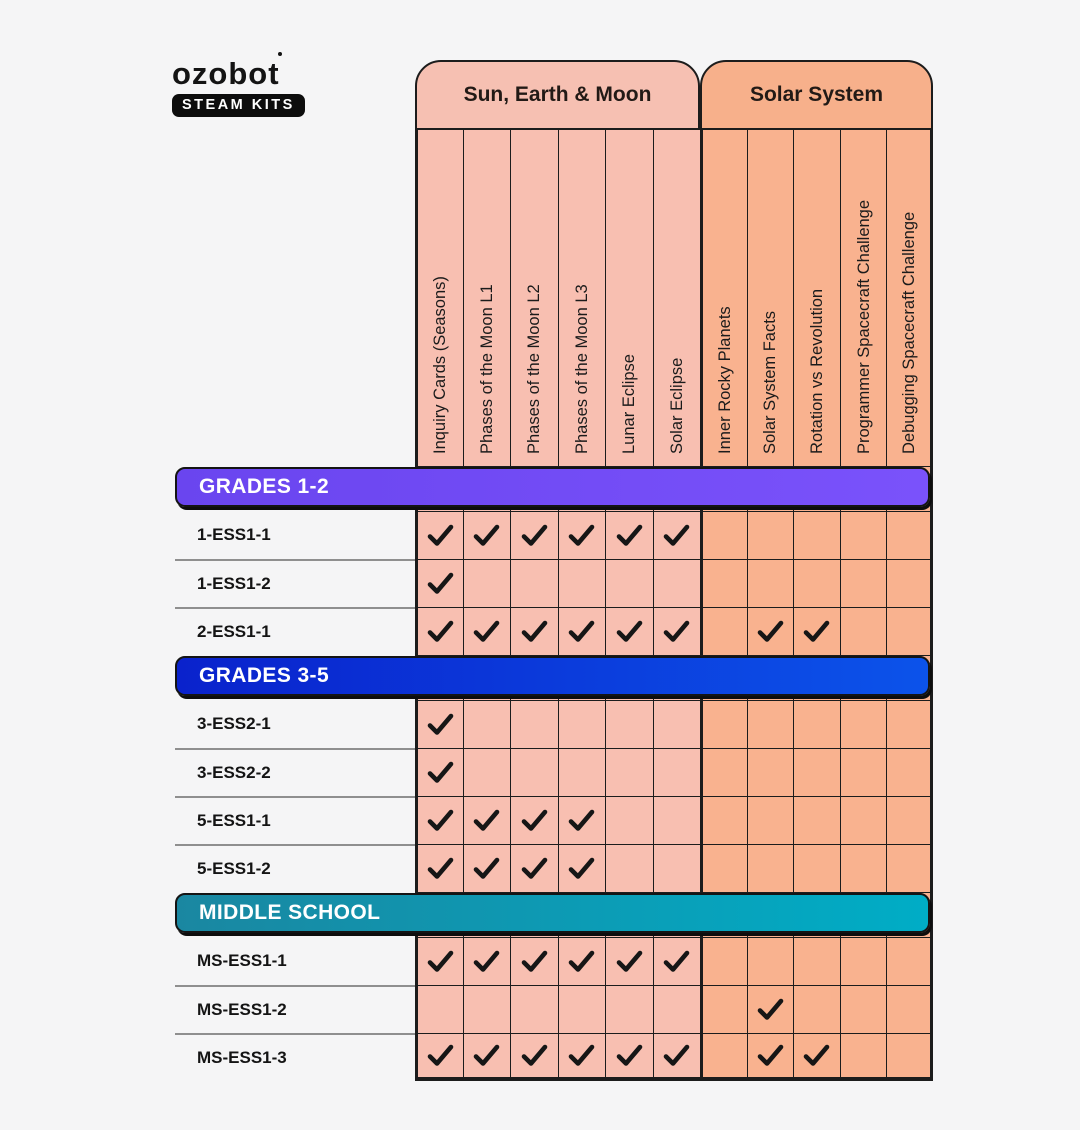  What do you see at coordinates (295, 820) in the screenshot?
I see `row-label: 5-ESS1-1` at bounding box center [295, 820].